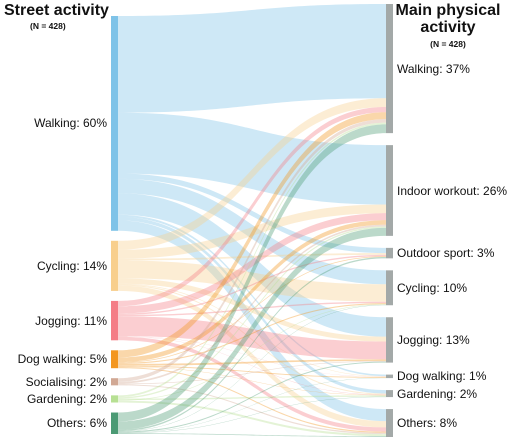 Image resolution: width=510 pixels, height=439 pixels. I want to click on target-node-dogwalking, so click(389, 376).